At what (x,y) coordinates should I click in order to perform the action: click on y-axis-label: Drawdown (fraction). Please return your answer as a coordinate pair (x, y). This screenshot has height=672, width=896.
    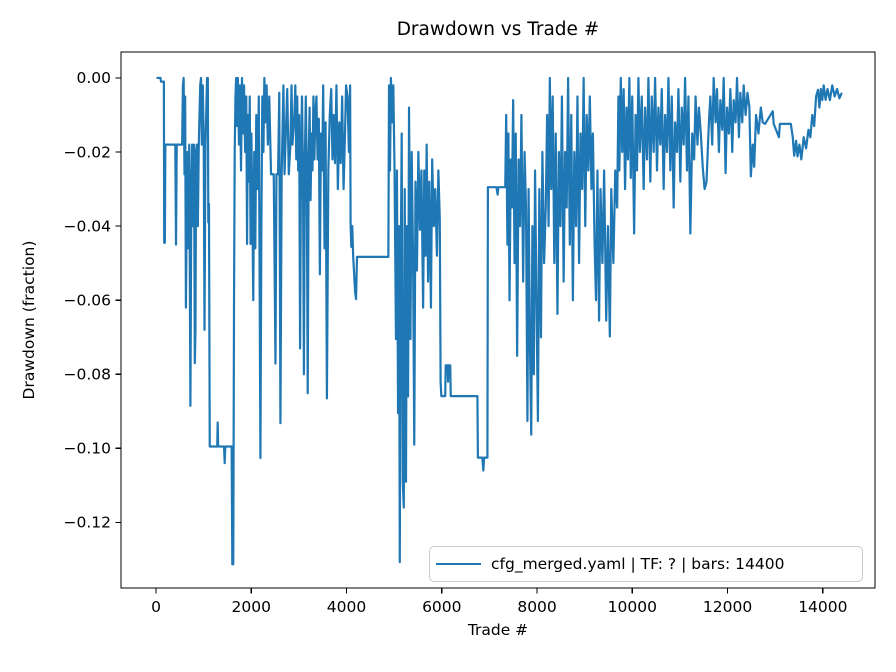
    Looking at the image, I should click on (29, 320).